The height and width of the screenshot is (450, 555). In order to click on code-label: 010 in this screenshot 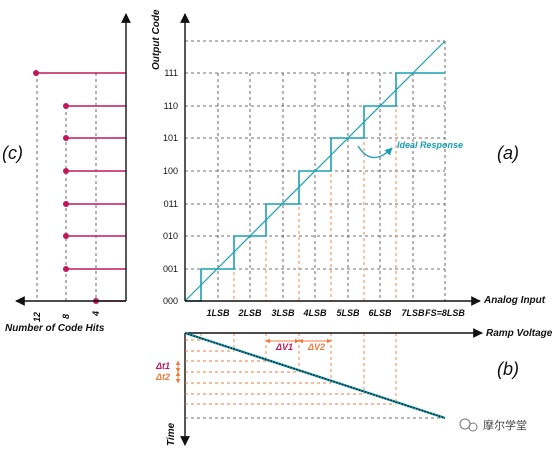, I will do `click(170, 236)`.